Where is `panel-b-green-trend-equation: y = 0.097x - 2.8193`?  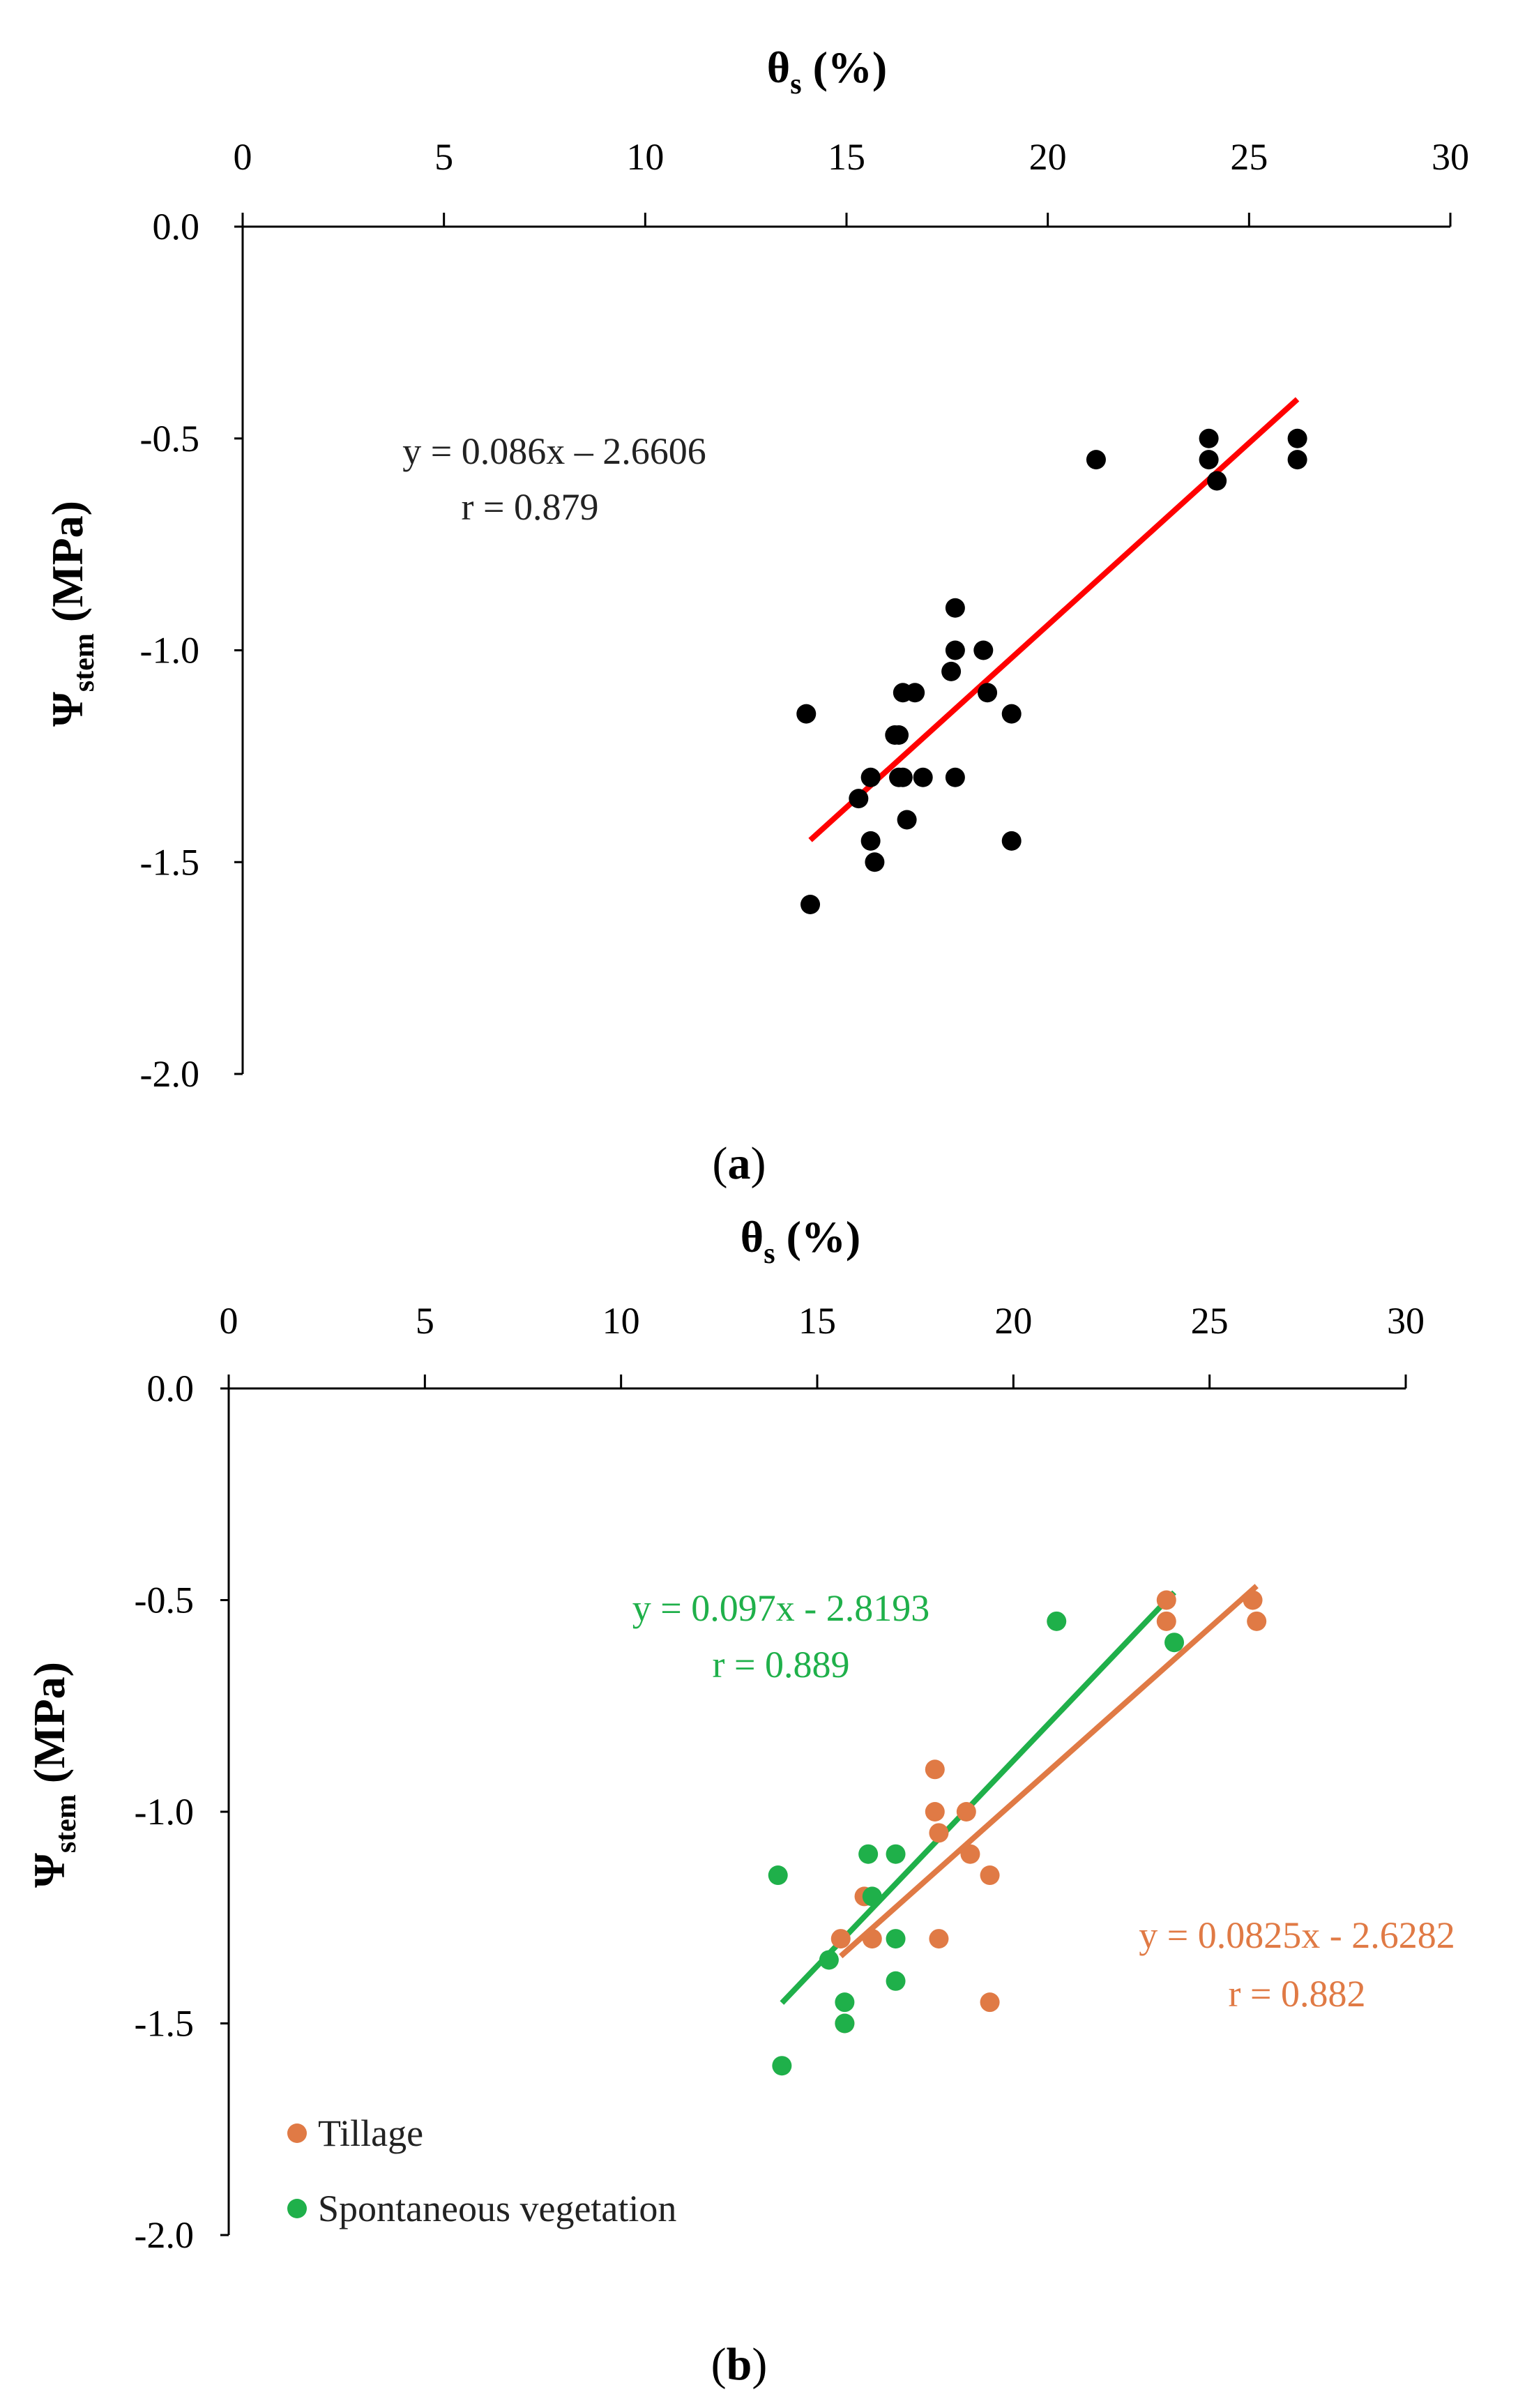
panel-b-green-trend-equation: y = 0.097x - 2.8193 is located at coordinates (780, 1608).